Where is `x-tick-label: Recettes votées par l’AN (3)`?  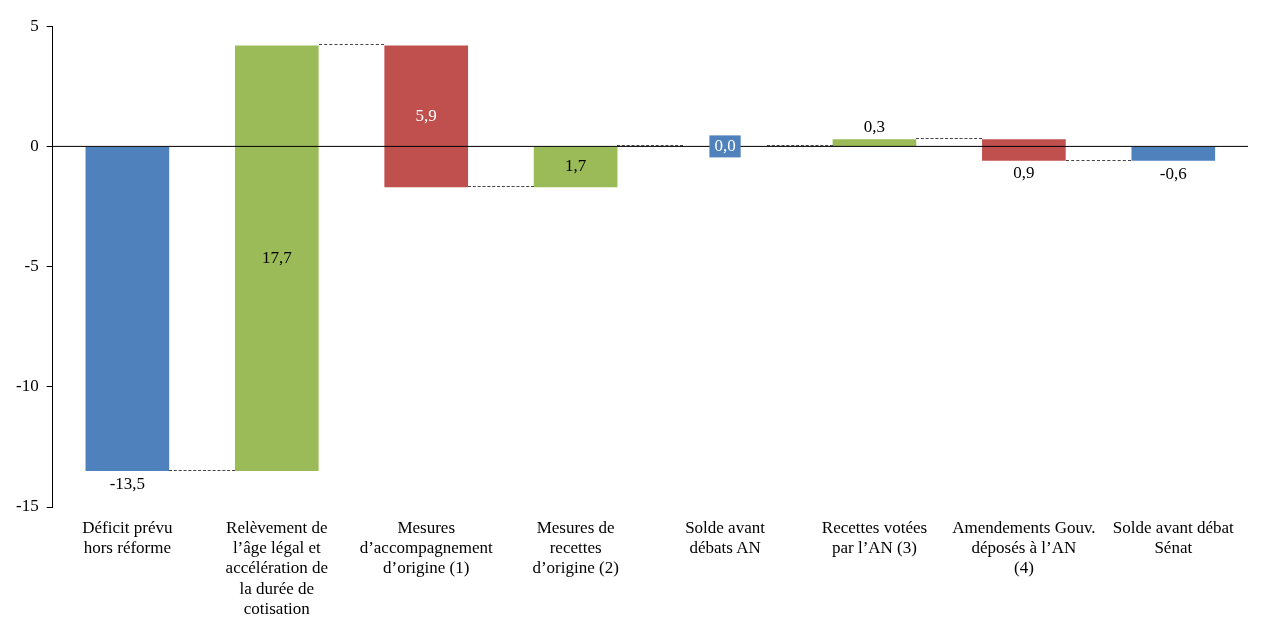
x-tick-label: Recettes votées par l’AN (3) is located at coordinates (874, 537).